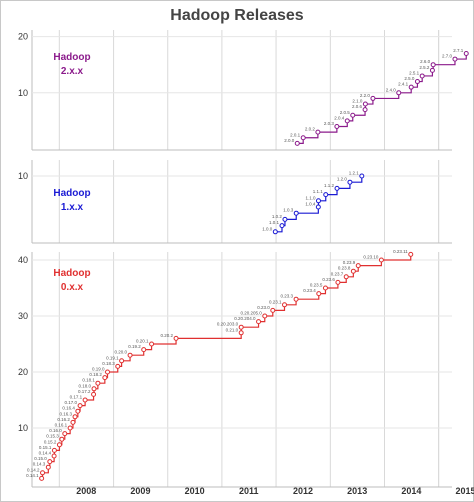 The height and width of the screenshot is (502, 474). I want to click on release-label: 1.0.0, so click(267, 228).